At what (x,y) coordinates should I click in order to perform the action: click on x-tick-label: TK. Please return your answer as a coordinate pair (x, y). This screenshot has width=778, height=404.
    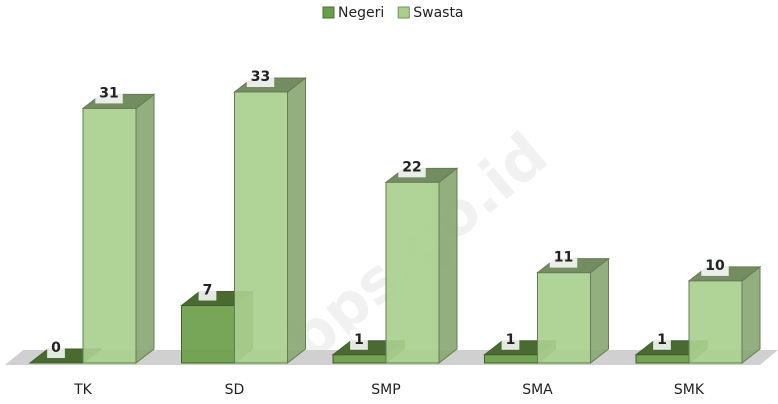
    Looking at the image, I should click on (83, 390).